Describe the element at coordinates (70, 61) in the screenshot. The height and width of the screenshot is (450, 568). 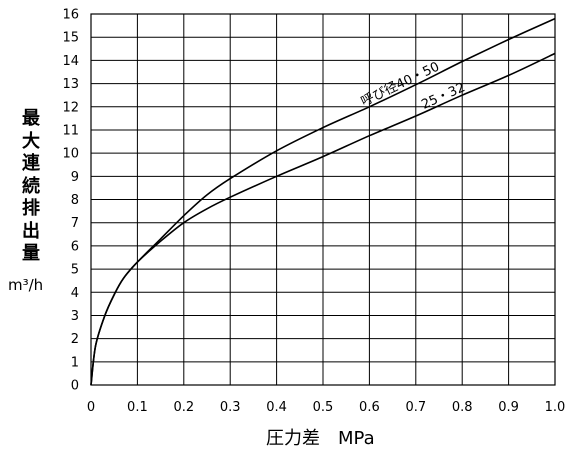
I see `y-tick-label: 14` at that location.